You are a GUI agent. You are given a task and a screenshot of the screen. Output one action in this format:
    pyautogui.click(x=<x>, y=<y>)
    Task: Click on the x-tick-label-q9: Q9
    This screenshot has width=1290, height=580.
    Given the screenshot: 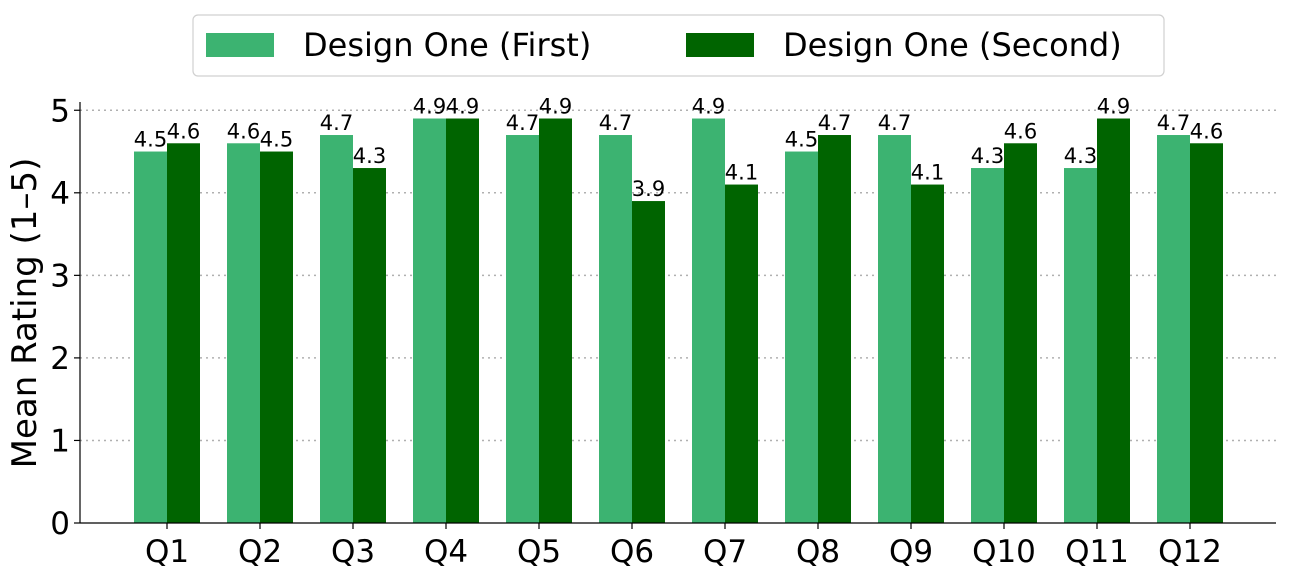 What is the action you would take?
    pyautogui.click(x=911, y=552)
    